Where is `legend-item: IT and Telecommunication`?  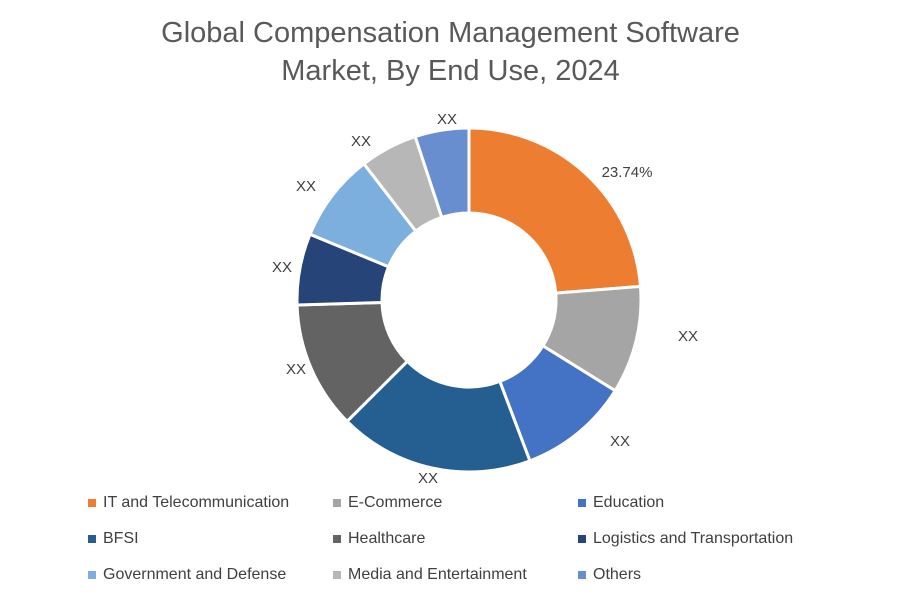 legend-item: IT and Telecommunication is located at coordinates (210, 503).